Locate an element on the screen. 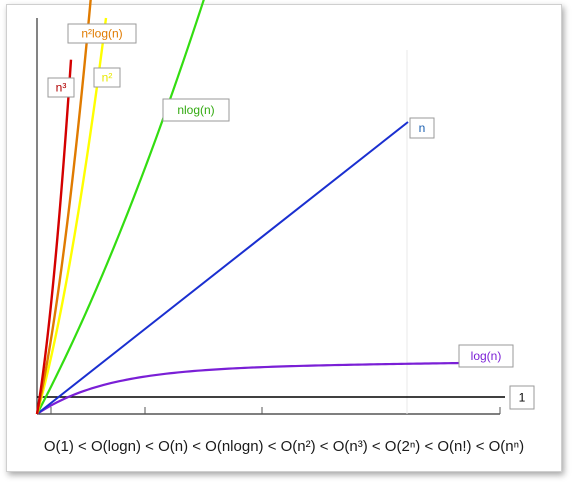  label-n: n is located at coordinates (422, 128).